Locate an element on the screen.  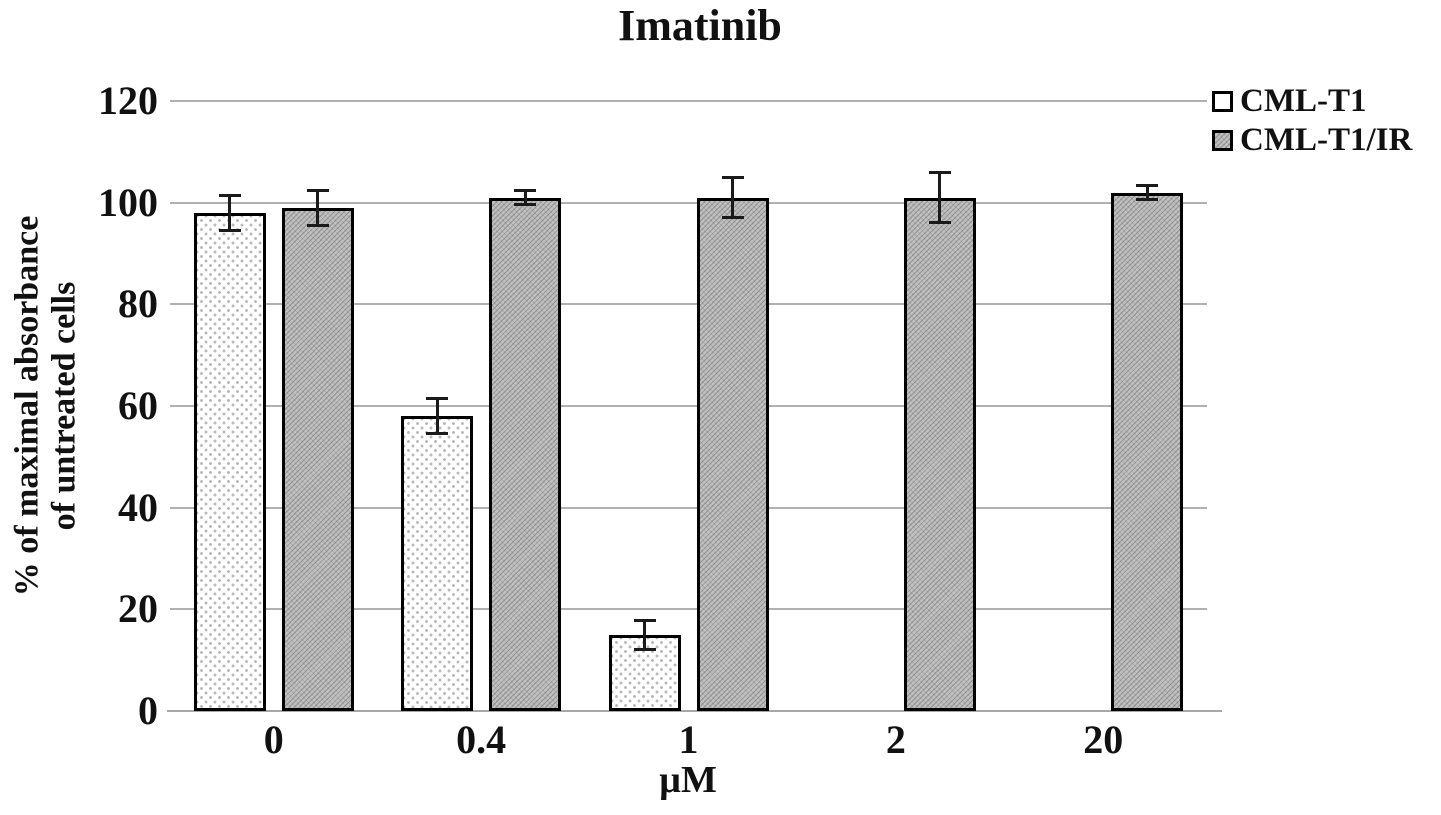
legend-item-cml-t1: CML-T1 is located at coordinates (1312, 101).